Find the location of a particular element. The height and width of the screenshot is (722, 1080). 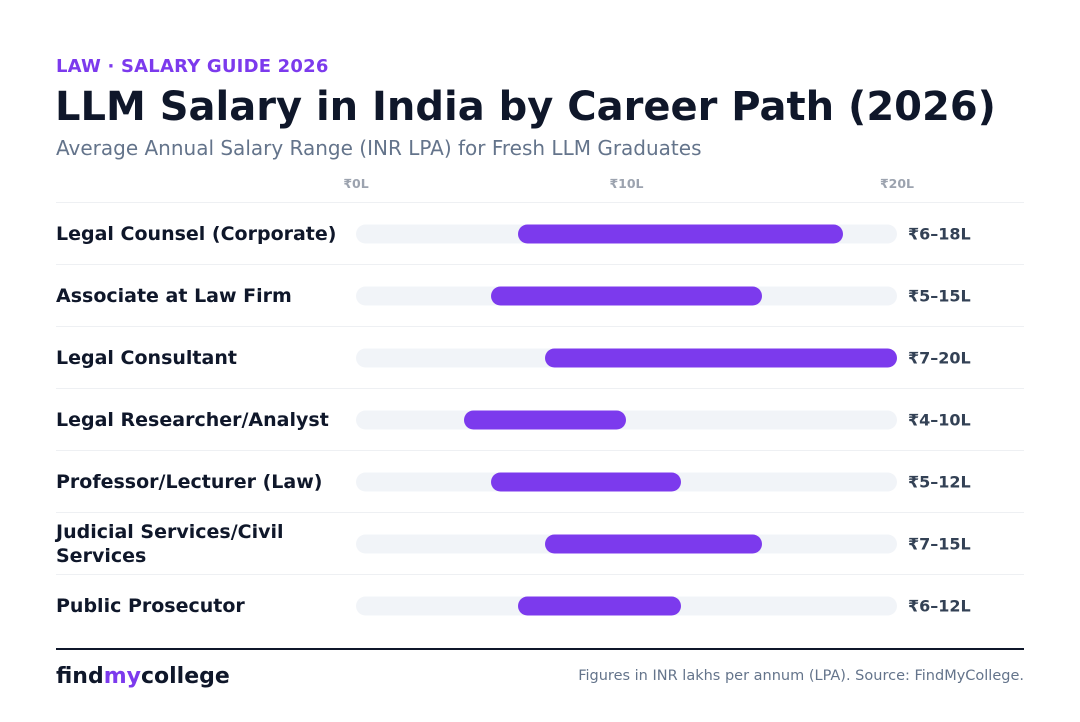

category-label: Professor/Lecturer (Law) is located at coordinates (189, 481).